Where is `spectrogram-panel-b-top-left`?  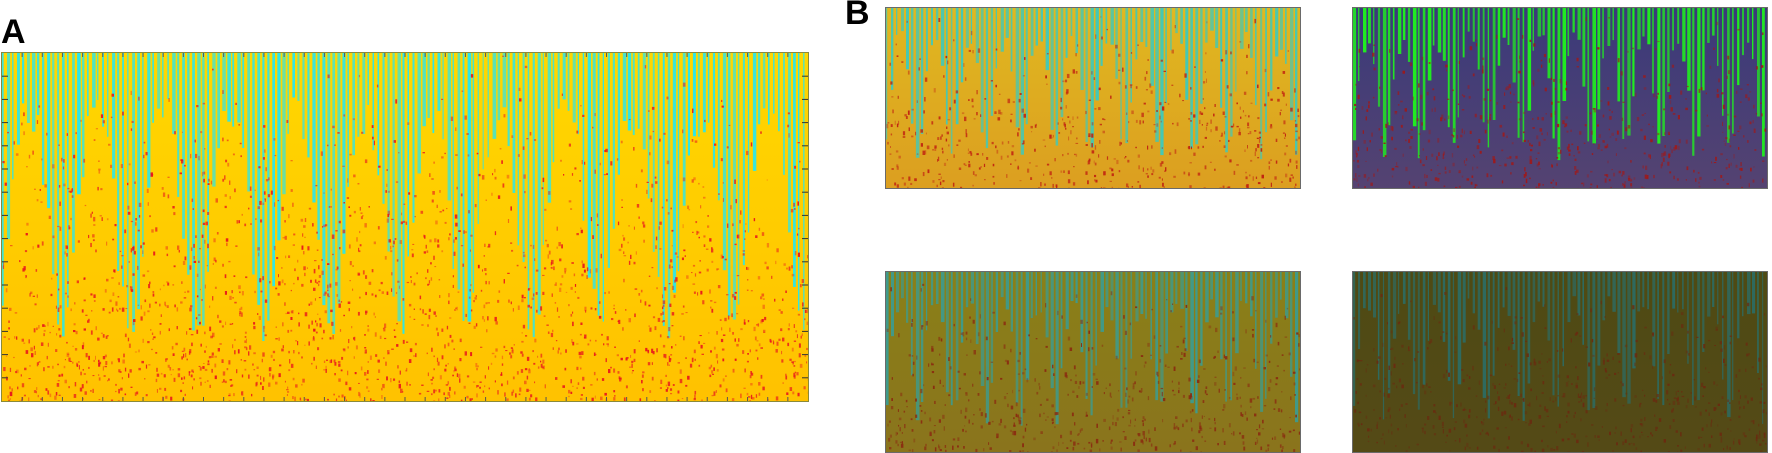
spectrogram-panel-b-top-left is located at coordinates (1093, 98).